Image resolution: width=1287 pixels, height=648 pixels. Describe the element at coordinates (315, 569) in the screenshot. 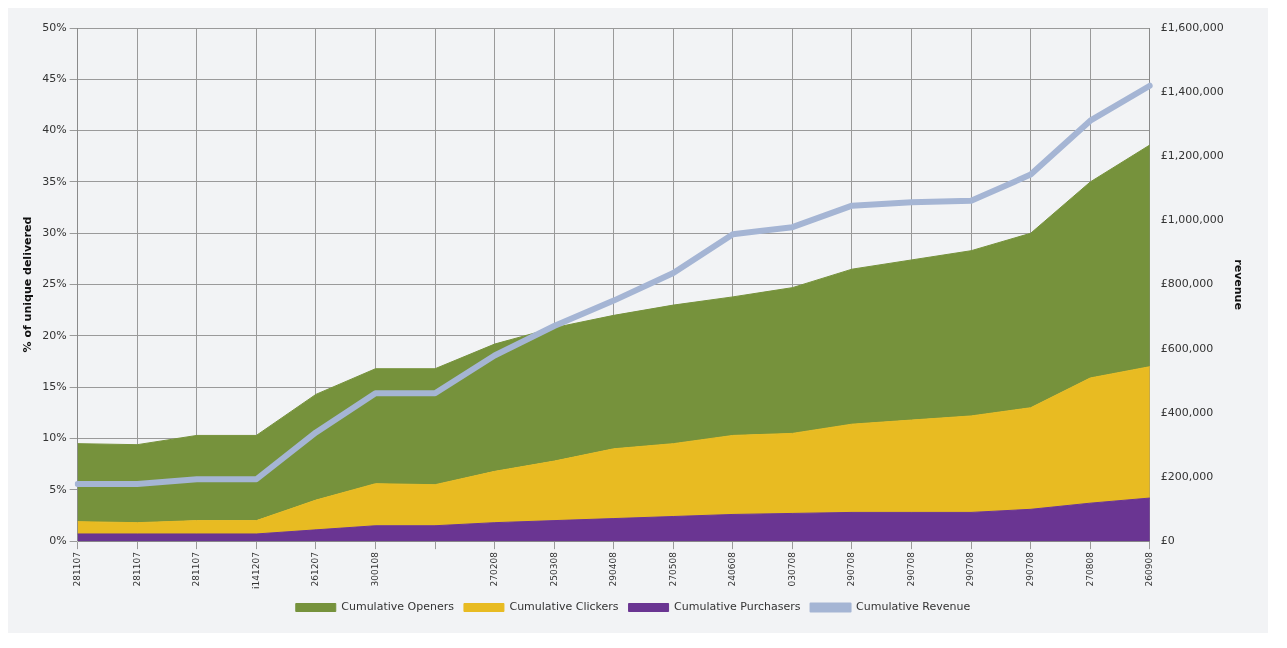

I see `x-tick-label: 261207` at that location.